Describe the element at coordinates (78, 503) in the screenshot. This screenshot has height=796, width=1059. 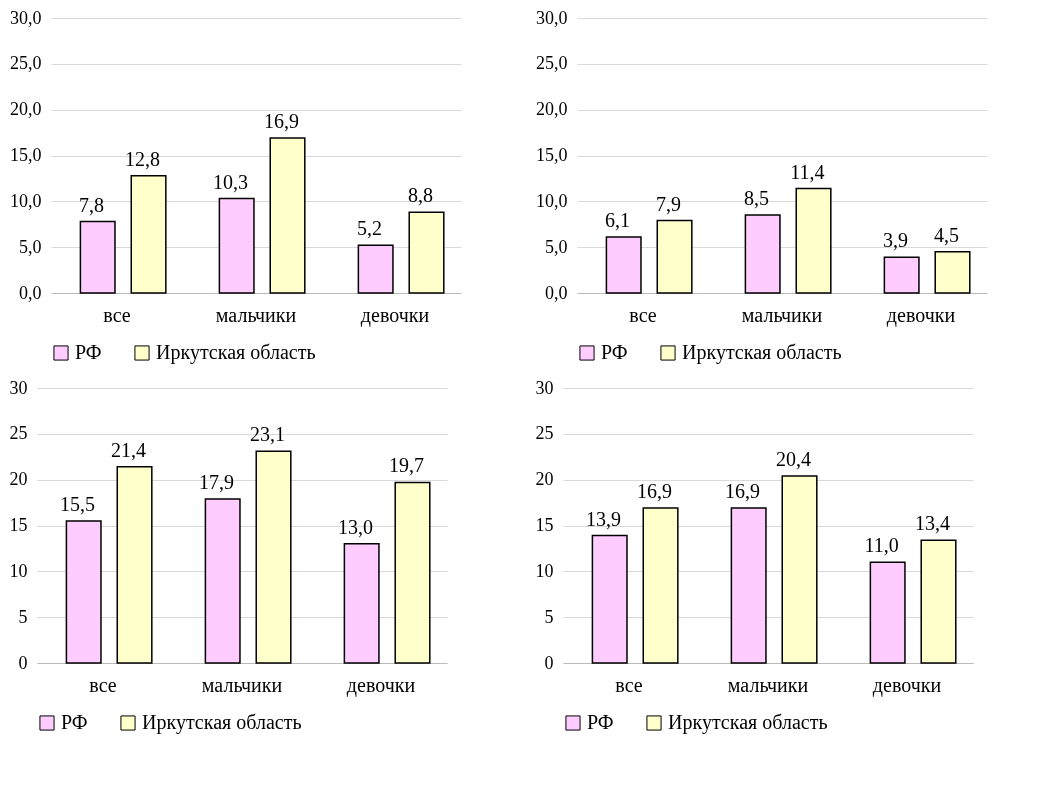
I see `data-label: 15,5` at that location.